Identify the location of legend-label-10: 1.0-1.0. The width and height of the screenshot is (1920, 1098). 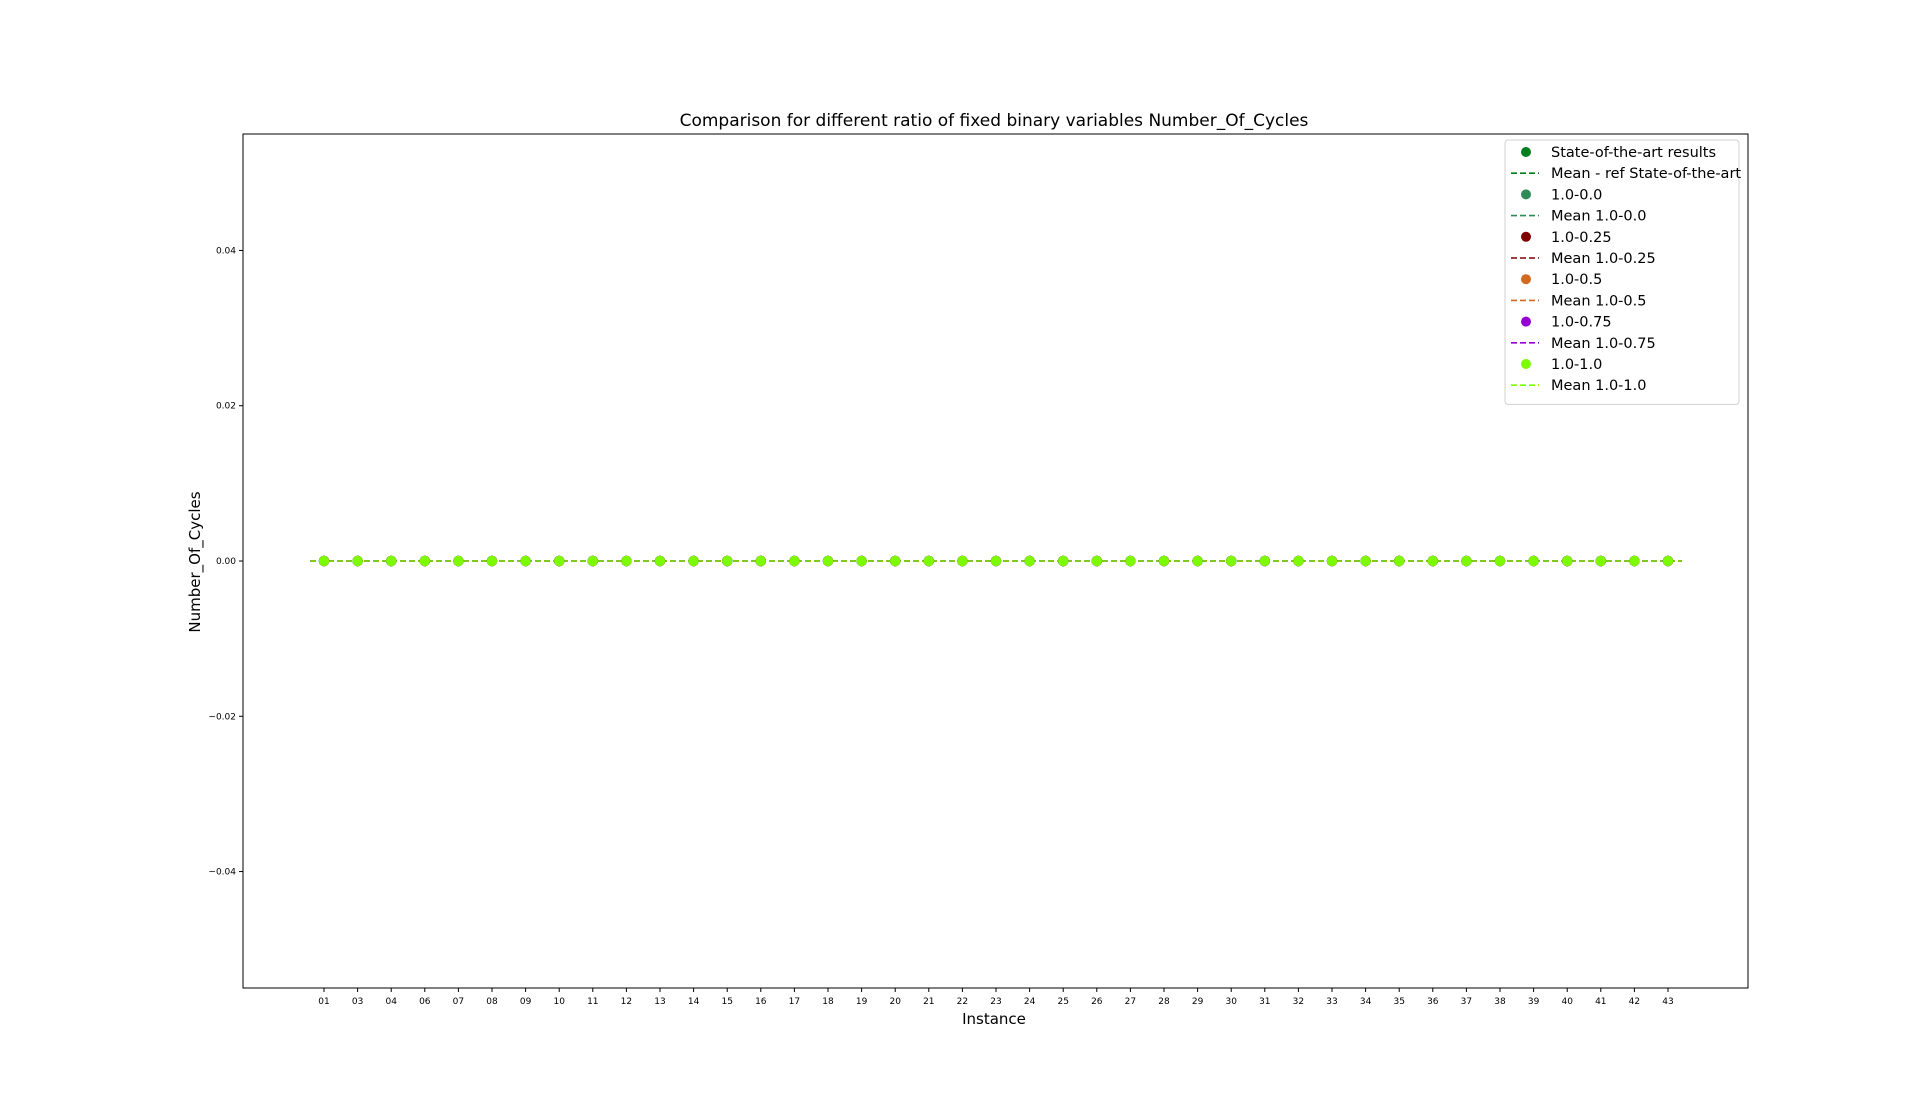
(1576, 365).